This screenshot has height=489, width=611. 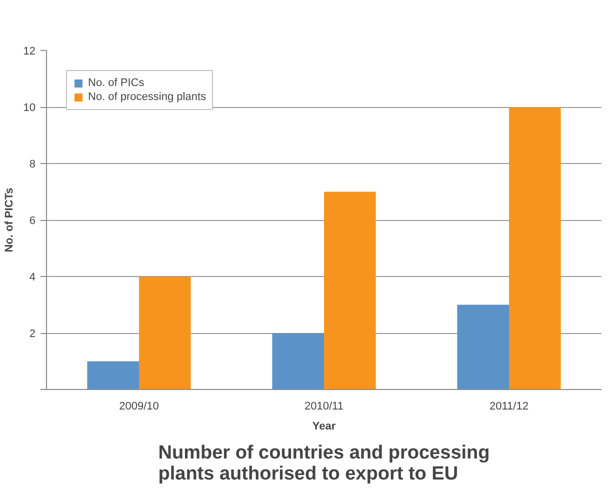 What do you see at coordinates (324, 426) in the screenshot?
I see `x-axis-title: Year` at bounding box center [324, 426].